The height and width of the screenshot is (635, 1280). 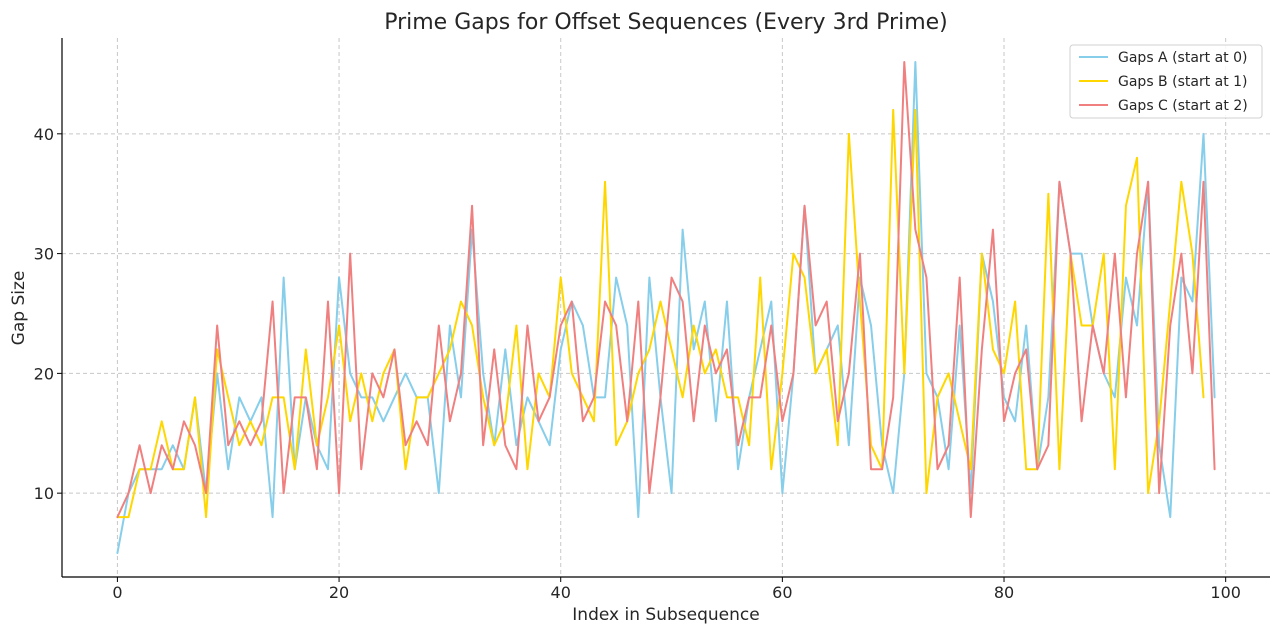 What do you see at coordinates (1183, 106) in the screenshot?
I see `legend-label: Gaps C (start at 2)` at bounding box center [1183, 106].